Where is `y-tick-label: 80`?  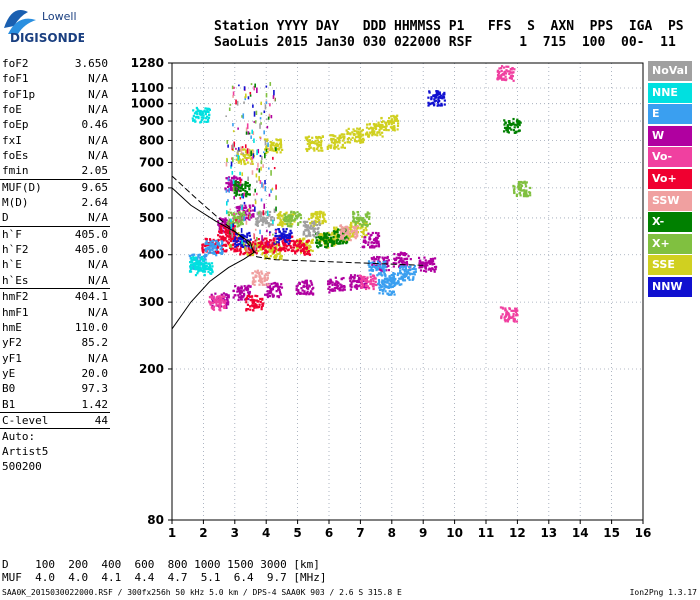 y-tick-label: 80 is located at coordinates (155, 520).